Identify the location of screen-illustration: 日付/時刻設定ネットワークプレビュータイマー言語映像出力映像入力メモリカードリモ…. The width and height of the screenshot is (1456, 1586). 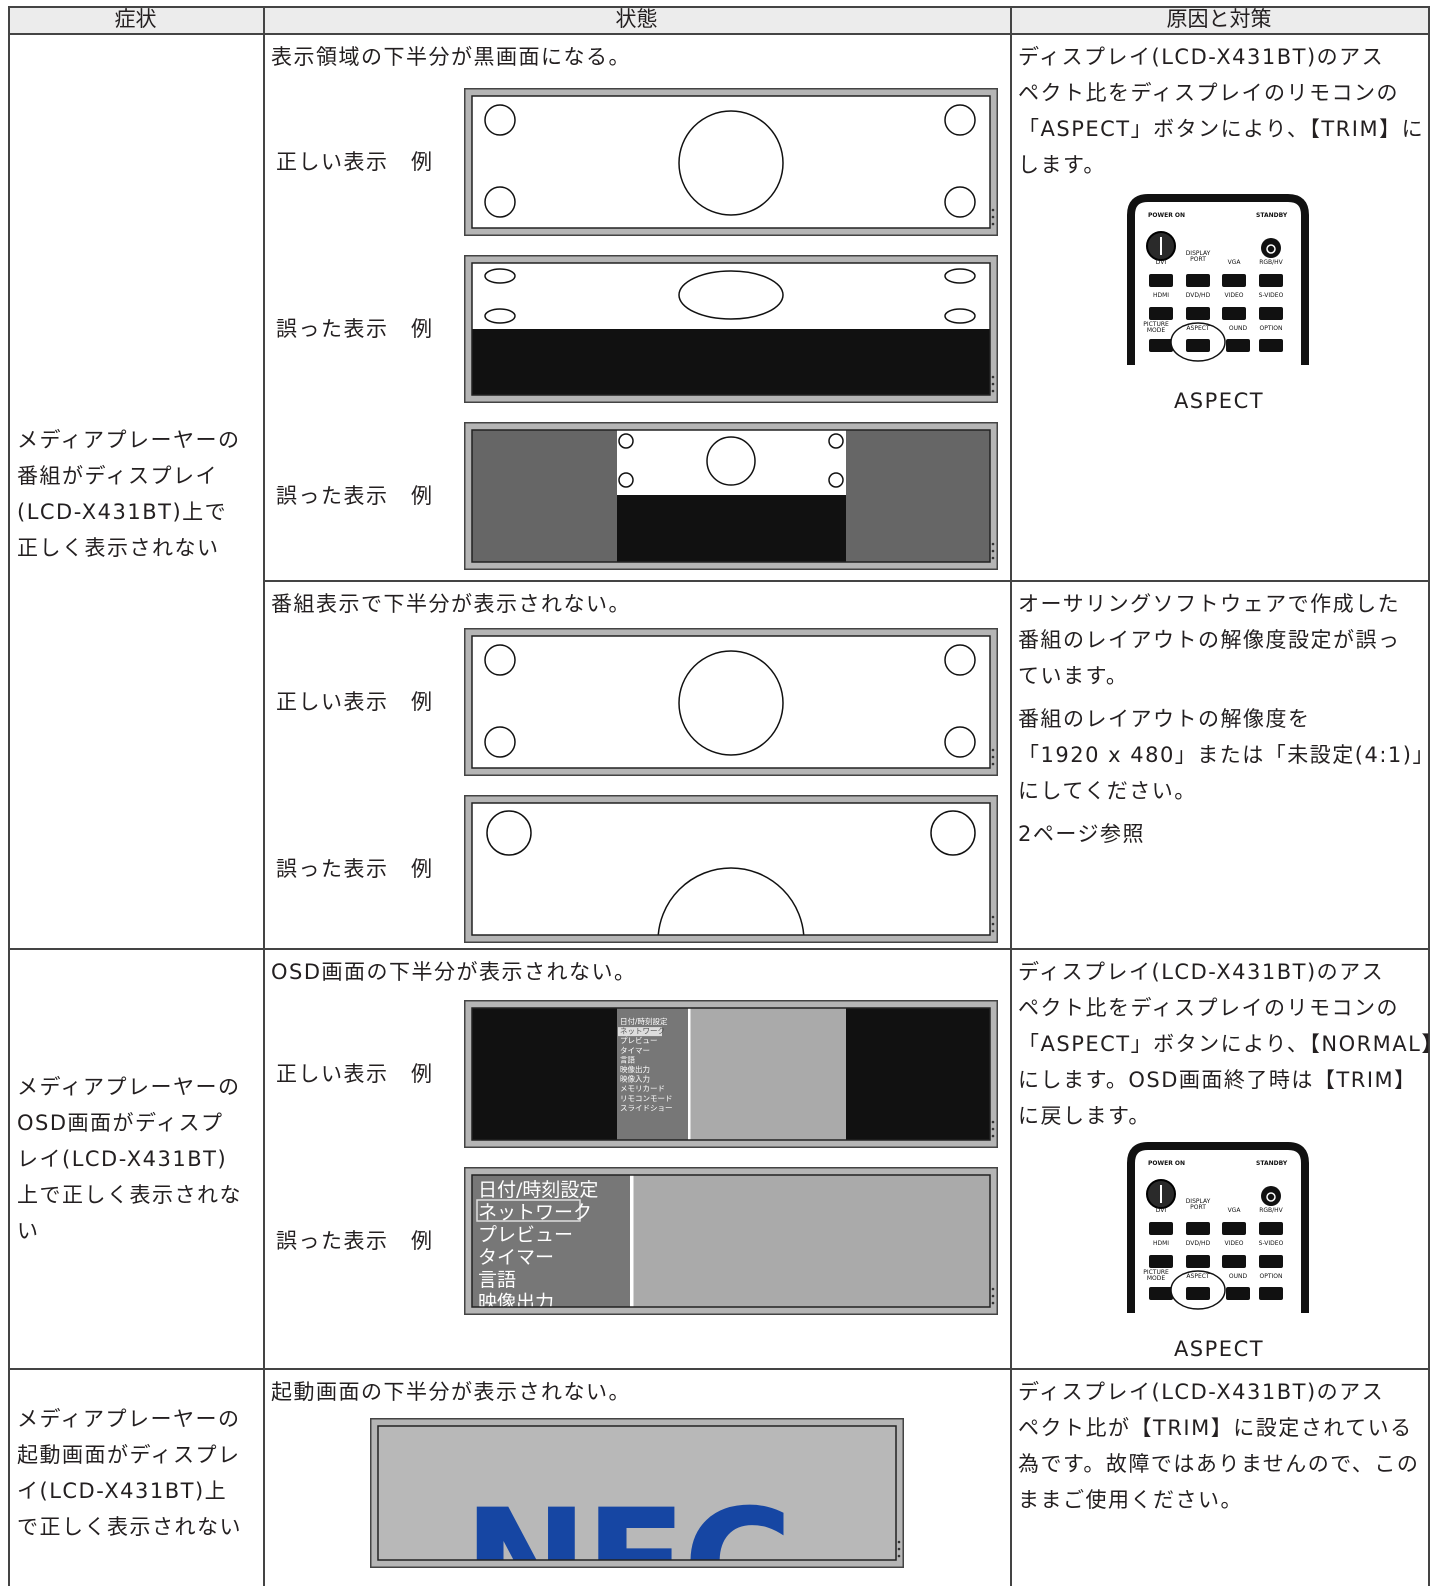
(731, 1074).